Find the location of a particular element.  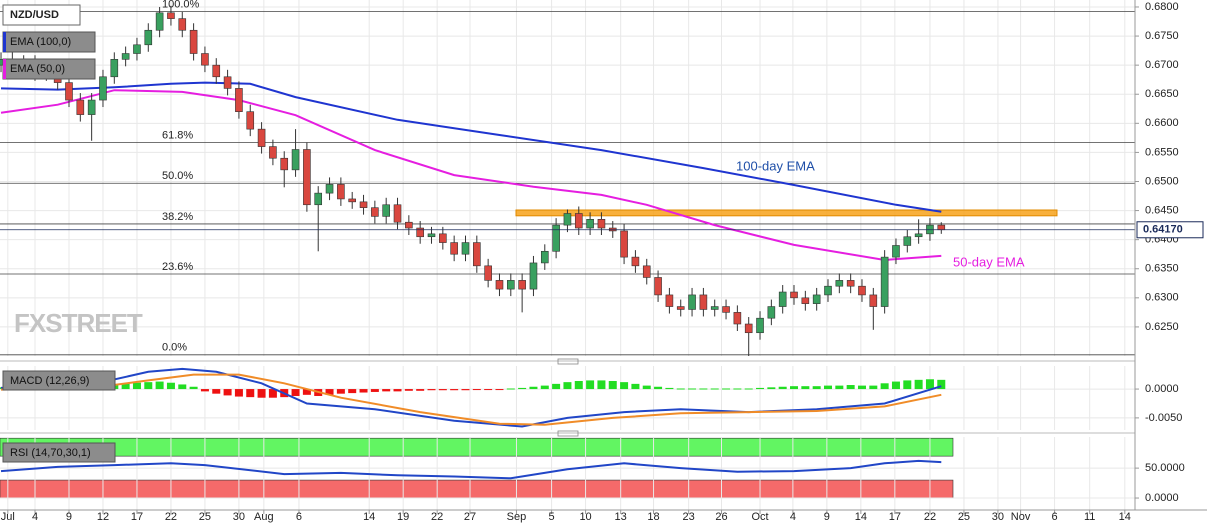

legend-label: EMA (100,0) is located at coordinates (40, 42).